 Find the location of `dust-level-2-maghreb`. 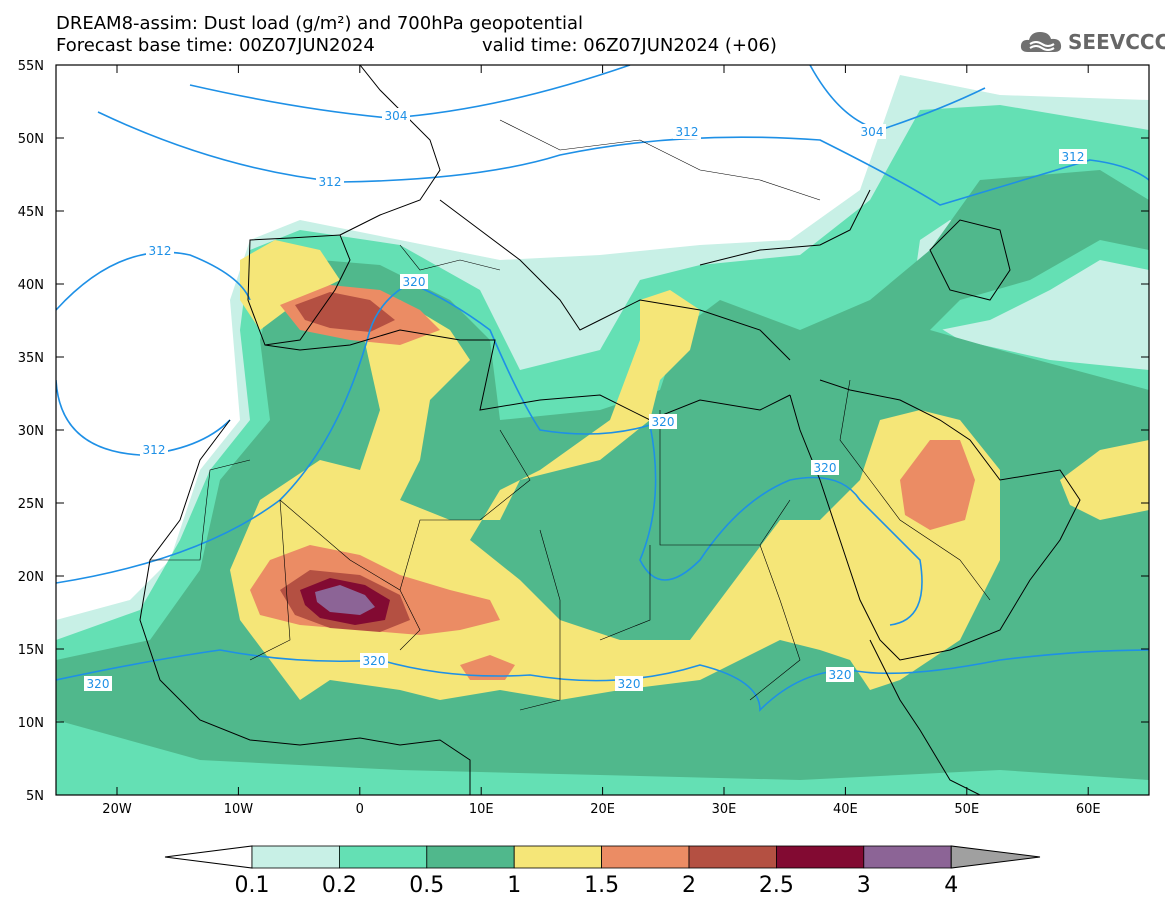

dust-level-2-maghreb is located at coordinates (345, 312).